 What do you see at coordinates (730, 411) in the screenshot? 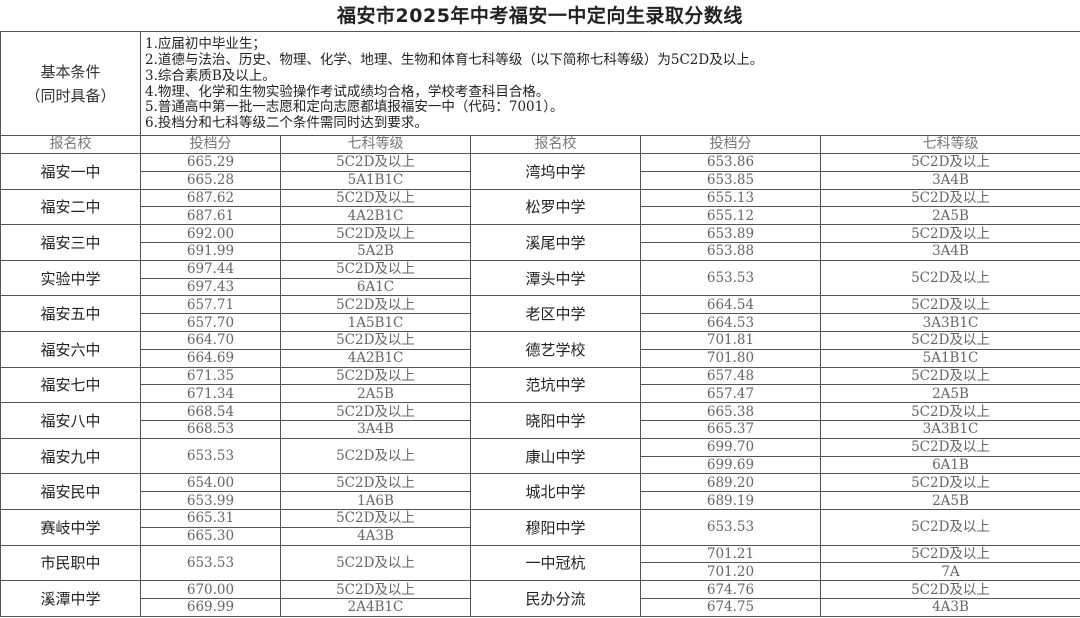
I see `score-cell: 665.38` at bounding box center [730, 411].